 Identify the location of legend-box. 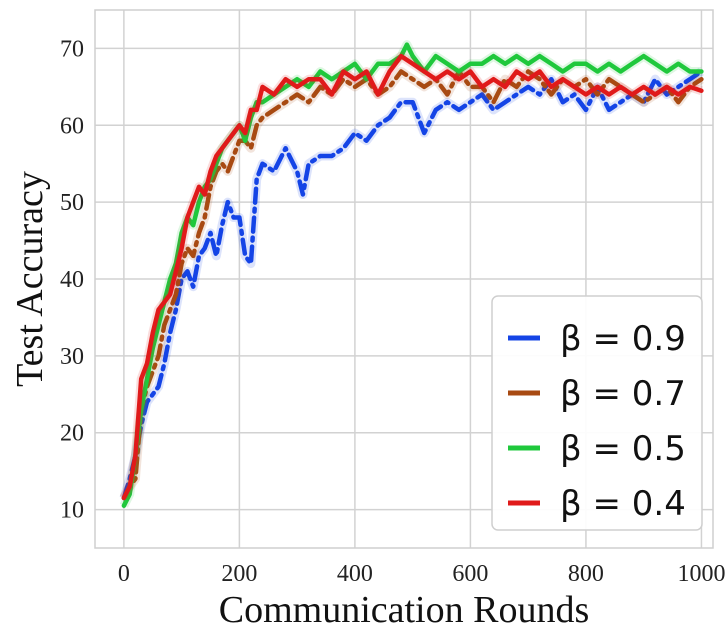
(597, 413).